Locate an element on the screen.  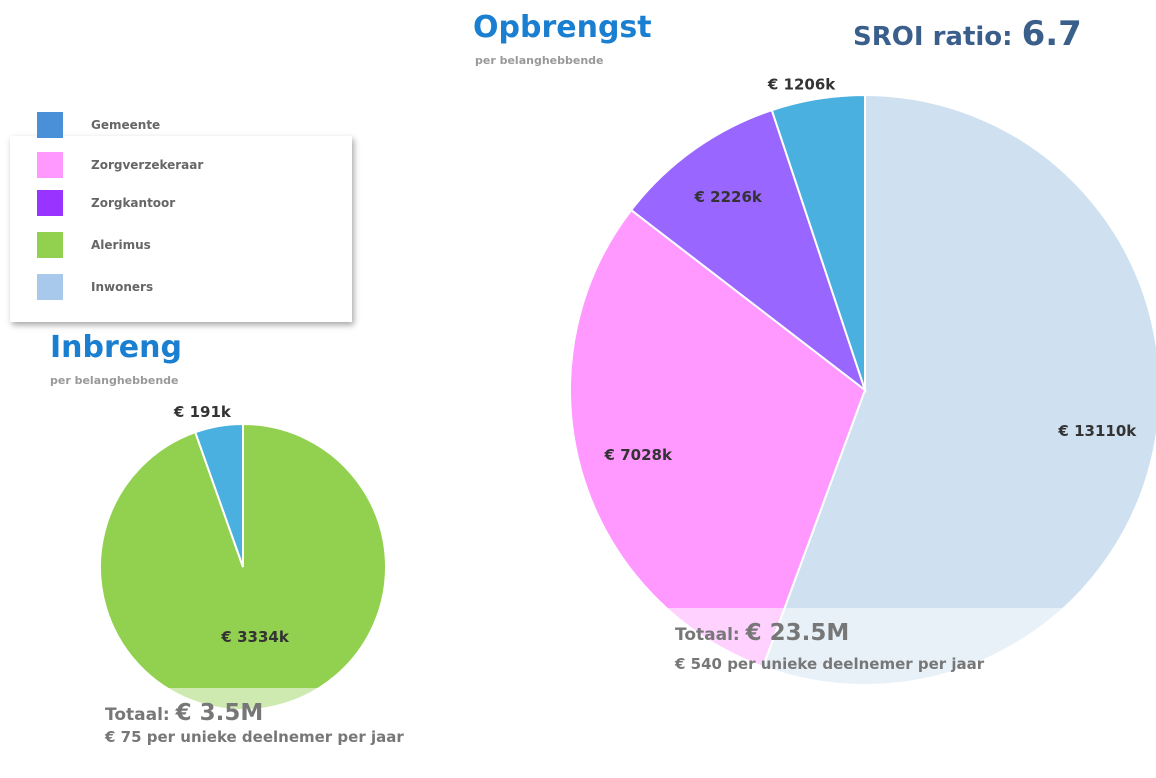
legend-label: Zorgverzekeraar is located at coordinates (147, 165).